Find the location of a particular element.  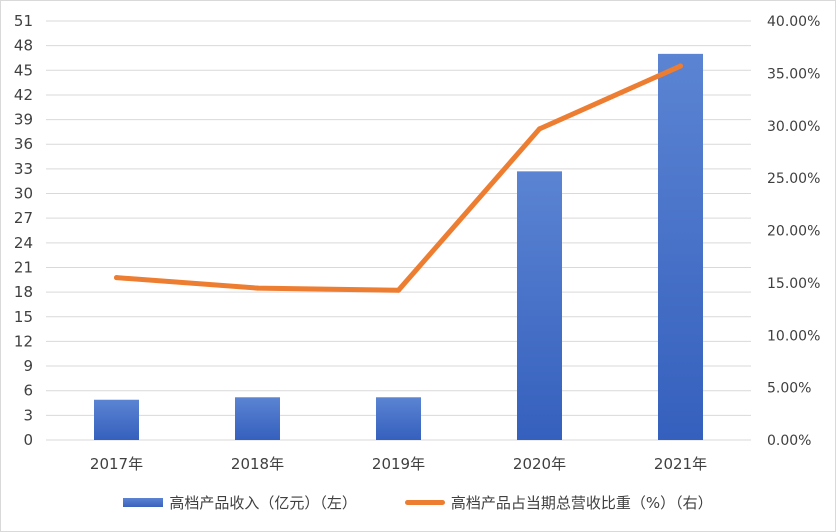

y-right-tick-label: 20.00% is located at coordinates (793, 232).